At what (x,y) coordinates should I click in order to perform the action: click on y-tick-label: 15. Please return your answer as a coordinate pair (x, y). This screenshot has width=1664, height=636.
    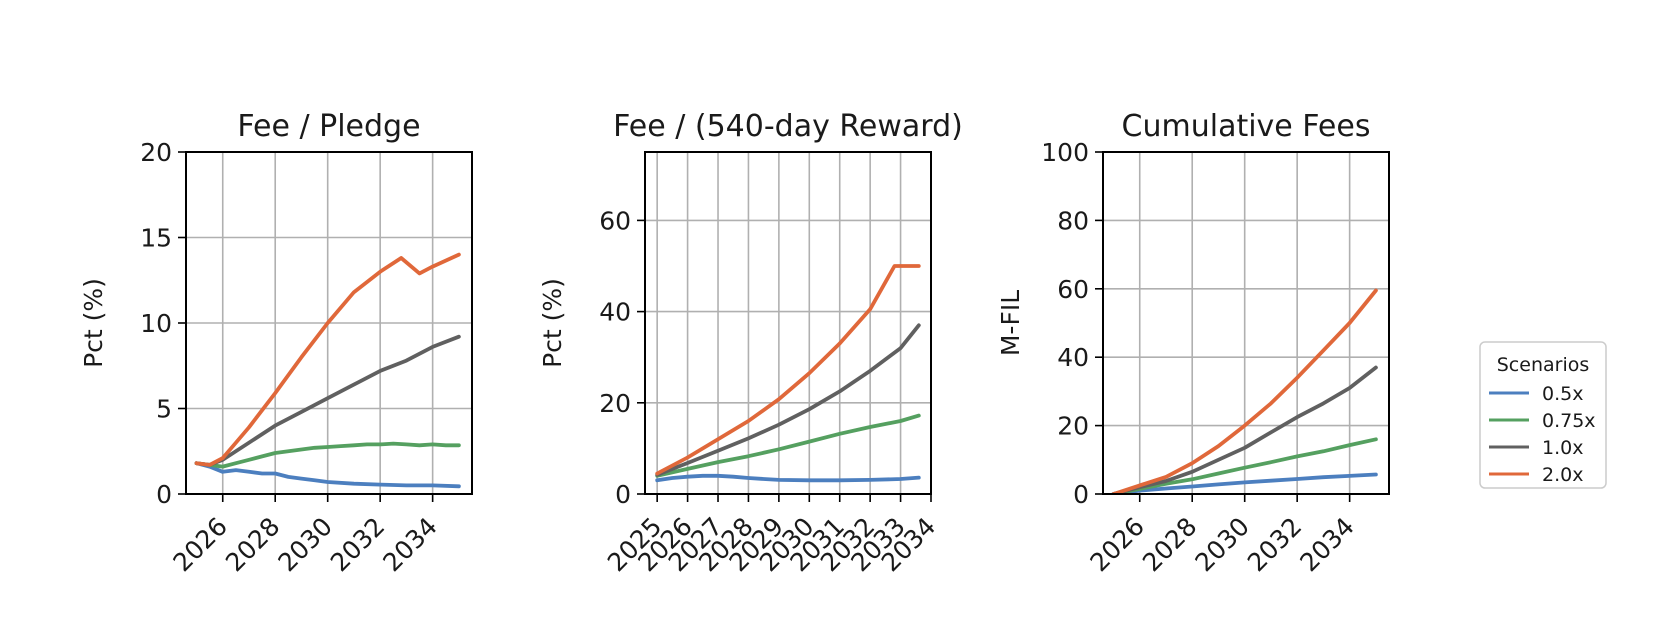
    Looking at the image, I should click on (156, 238).